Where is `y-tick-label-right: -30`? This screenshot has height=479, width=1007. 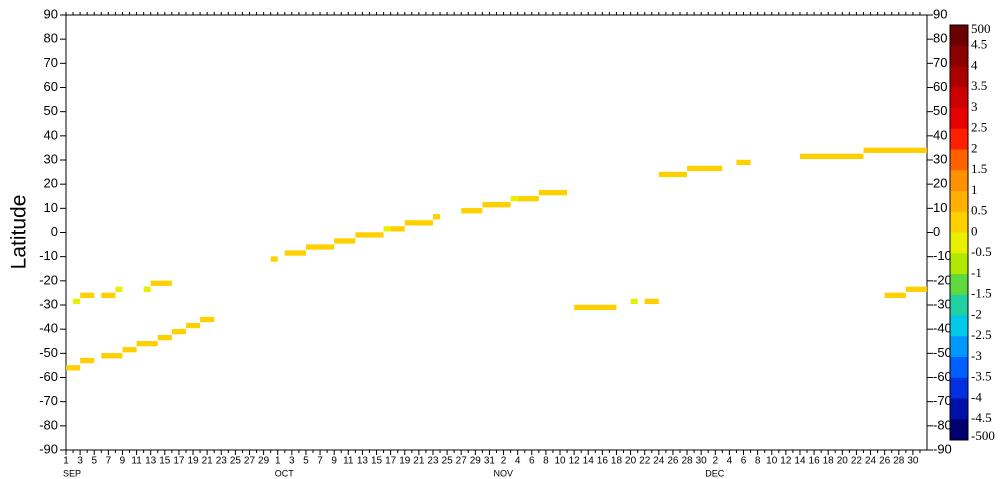 y-tick-label-right: -30 is located at coordinates (942, 303).